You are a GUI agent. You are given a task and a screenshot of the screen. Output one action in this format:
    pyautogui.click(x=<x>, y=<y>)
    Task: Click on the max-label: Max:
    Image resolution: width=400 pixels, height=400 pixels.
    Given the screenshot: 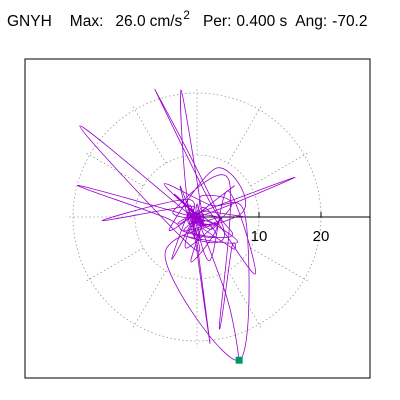 What is the action you would take?
    pyautogui.click(x=86, y=21)
    